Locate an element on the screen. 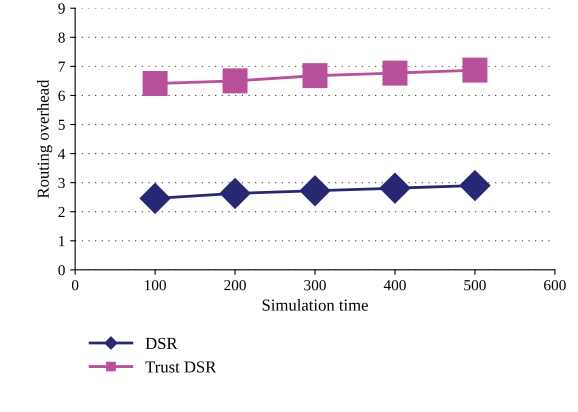 The image size is (578, 412). x-tick-label: 500 is located at coordinates (475, 285).